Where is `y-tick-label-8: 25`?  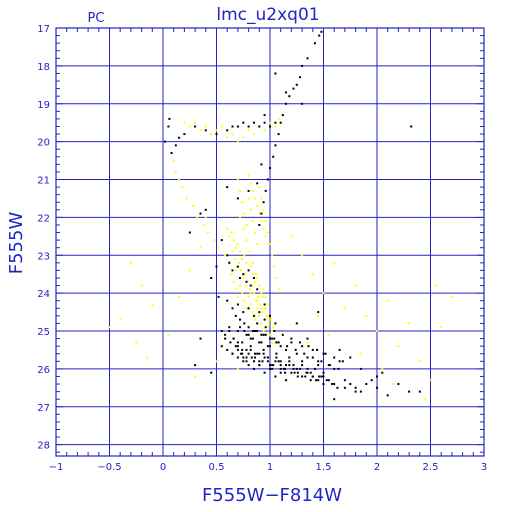 y-tick-label-8: 25 is located at coordinates (43, 332).